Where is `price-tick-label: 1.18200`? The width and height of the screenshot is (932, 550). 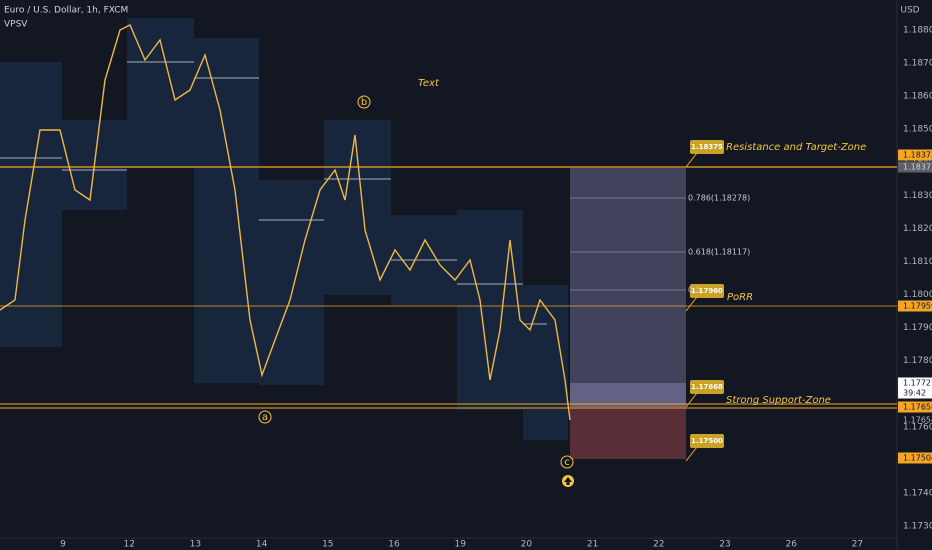 price-tick-label: 1.18200 is located at coordinates (917, 229).